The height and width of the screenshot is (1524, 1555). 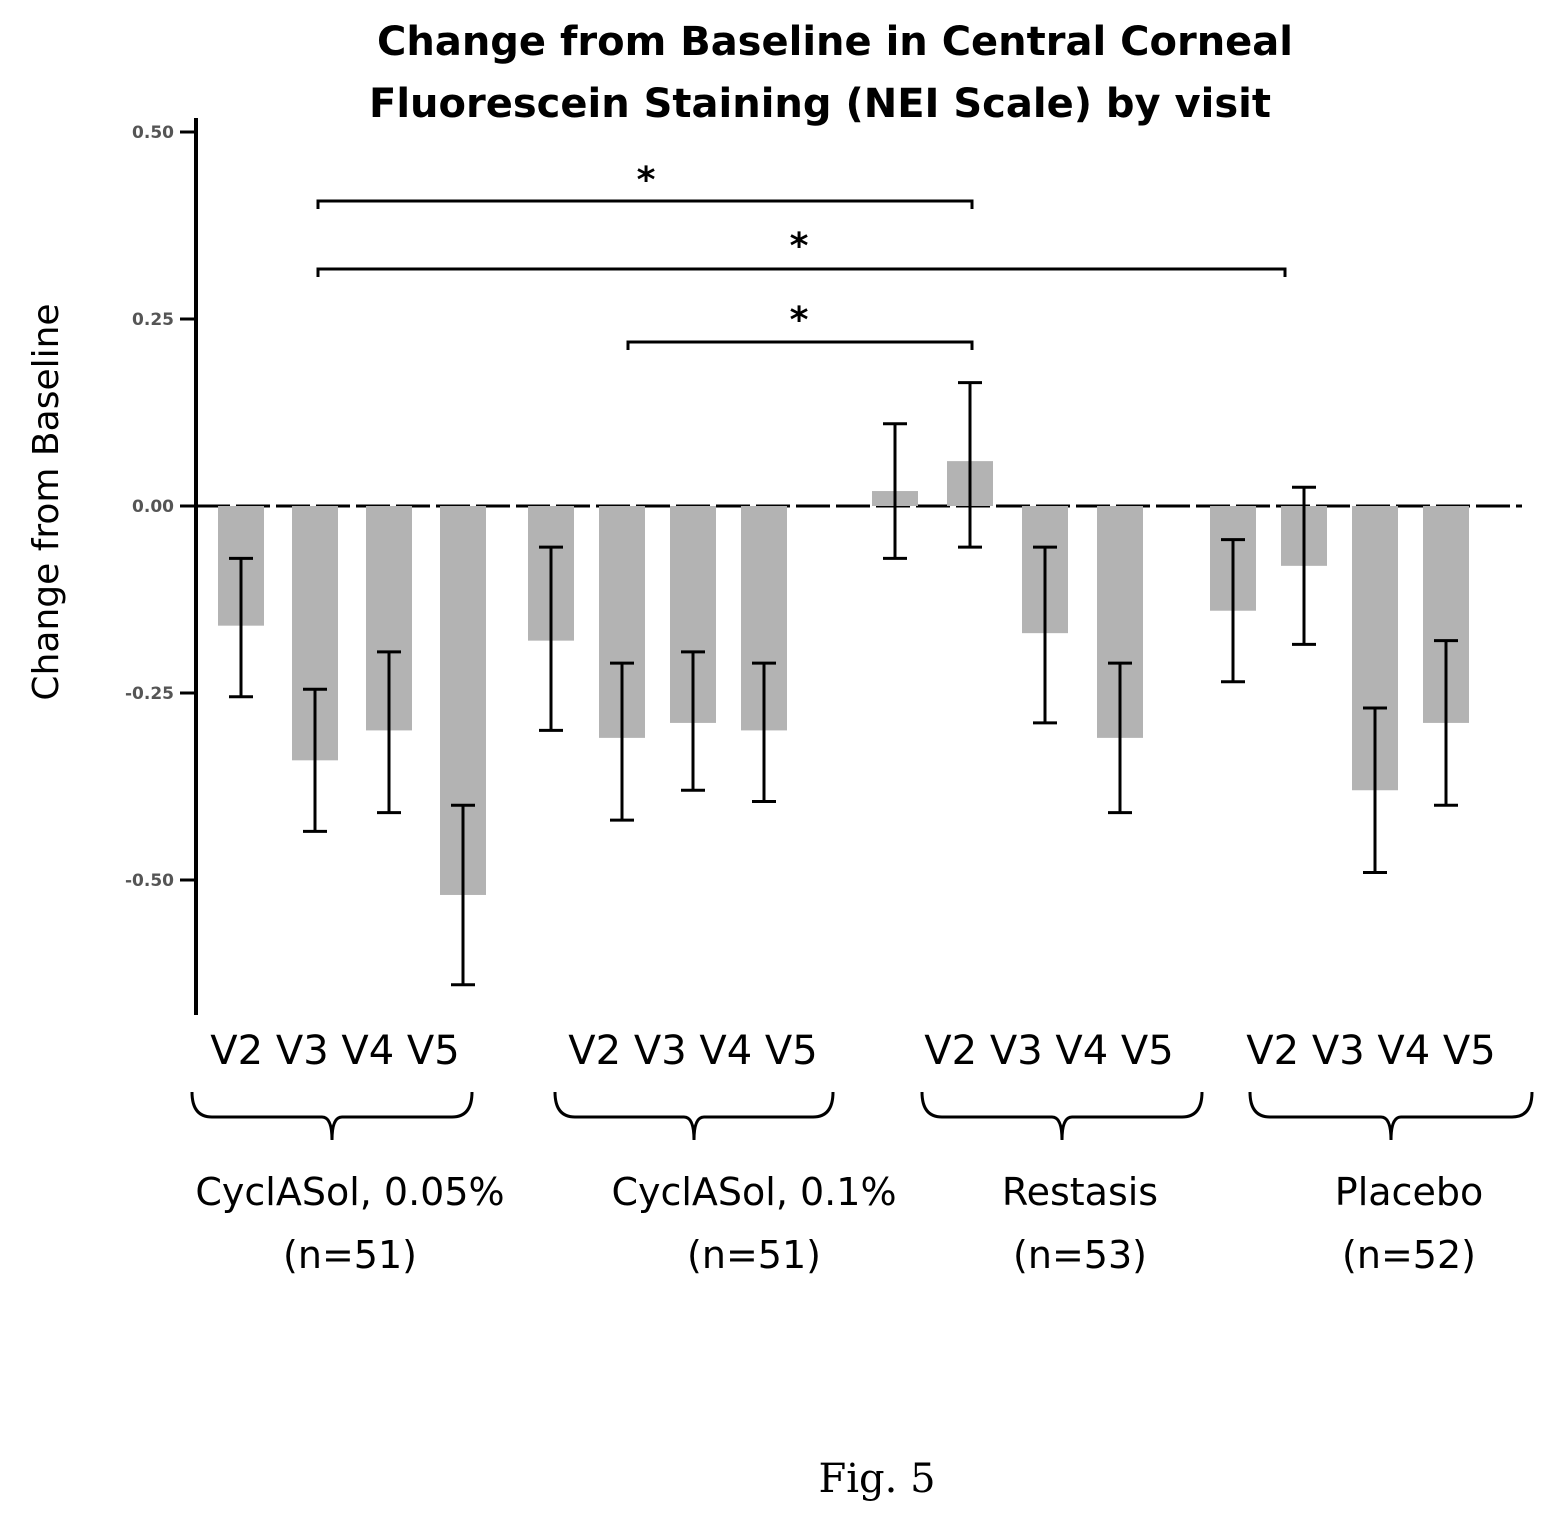 What do you see at coordinates (153, 133) in the screenshot?
I see `y-tick-label: 0.50` at bounding box center [153, 133].